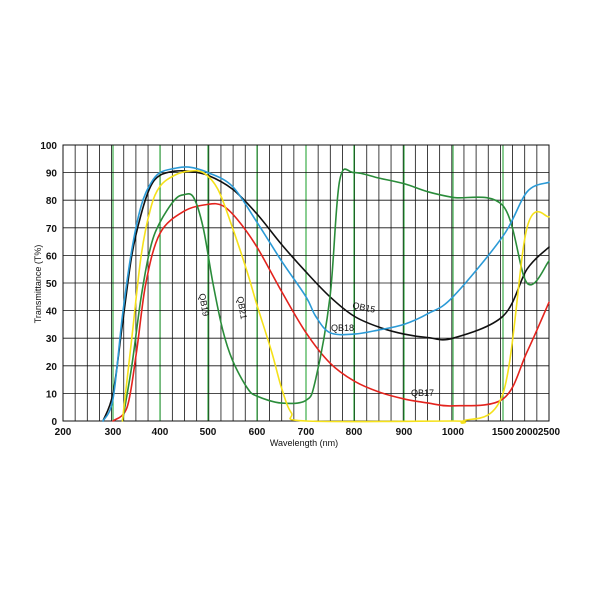 The height and width of the screenshot is (600, 600). What do you see at coordinates (304, 443) in the screenshot?
I see `x-axis-label: Wavelength (nm)` at bounding box center [304, 443].